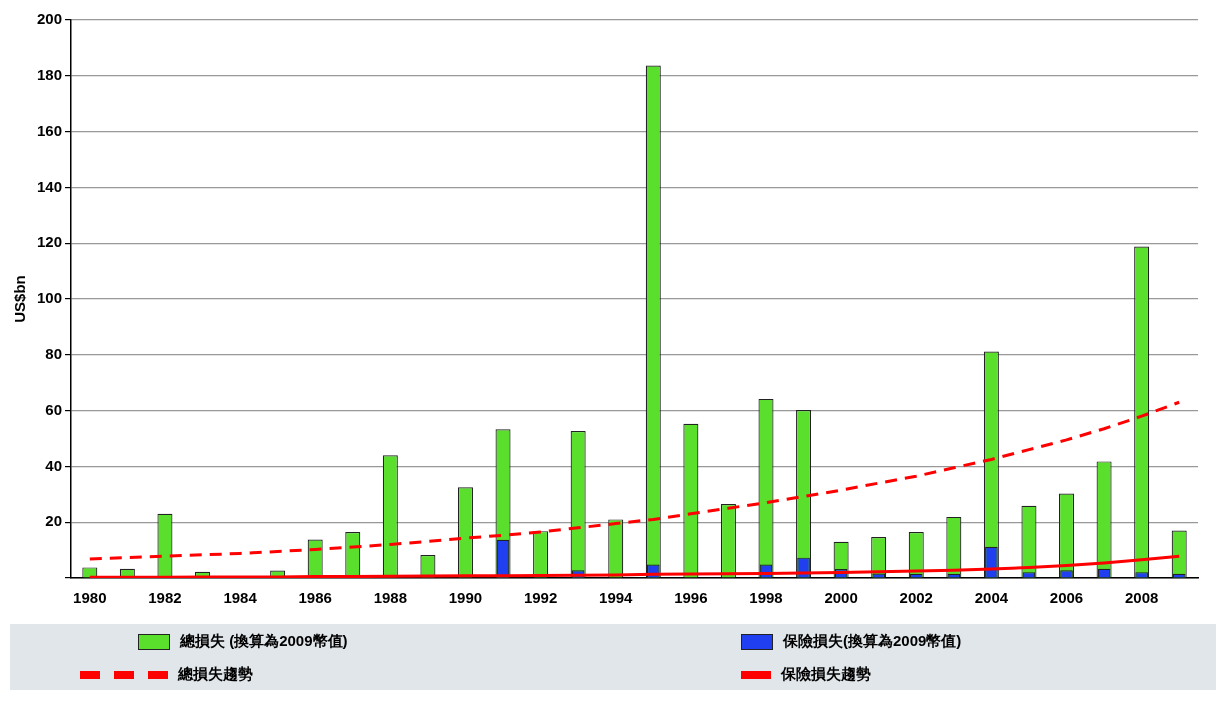  I want to click on x-tick-label: 1992, so click(540, 598).